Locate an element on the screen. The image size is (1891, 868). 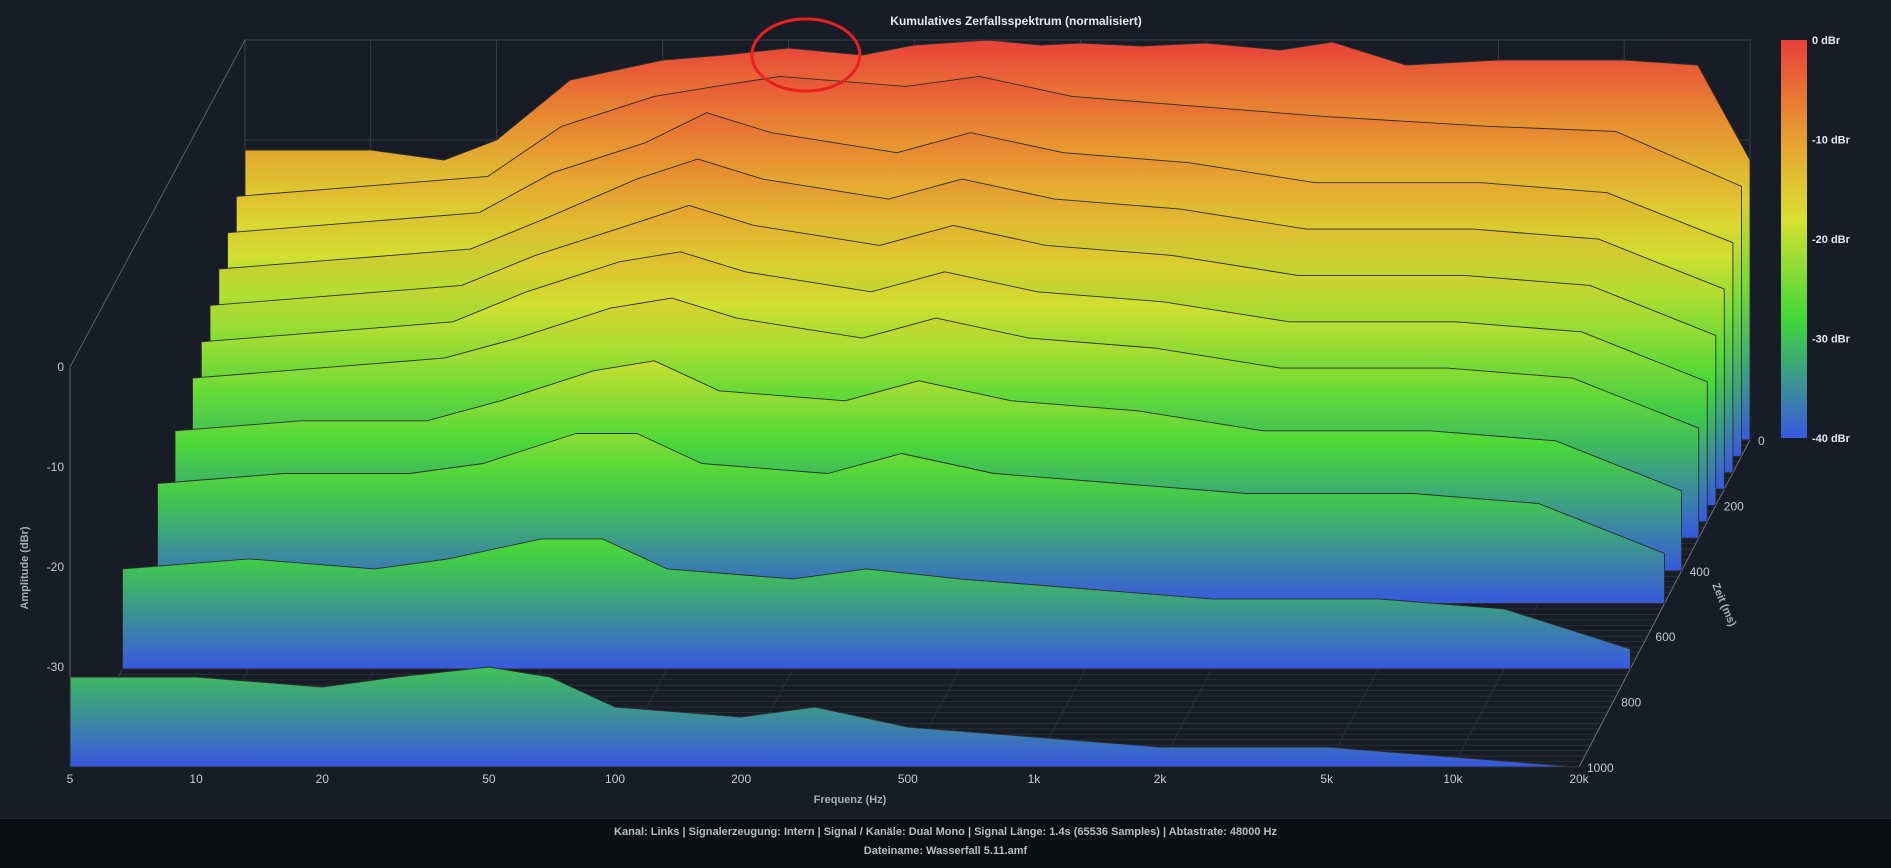
x-tick-label: 20k is located at coordinates (1579, 779).